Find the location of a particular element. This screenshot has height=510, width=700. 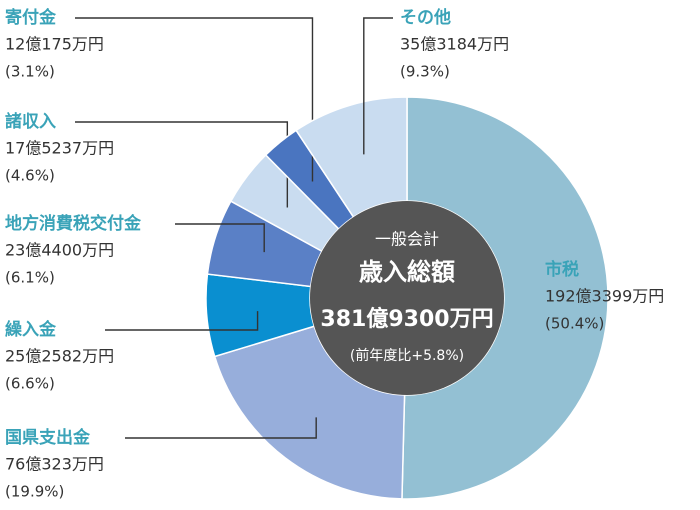

percent-label: (9.3%) is located at coordinates (425, 72).